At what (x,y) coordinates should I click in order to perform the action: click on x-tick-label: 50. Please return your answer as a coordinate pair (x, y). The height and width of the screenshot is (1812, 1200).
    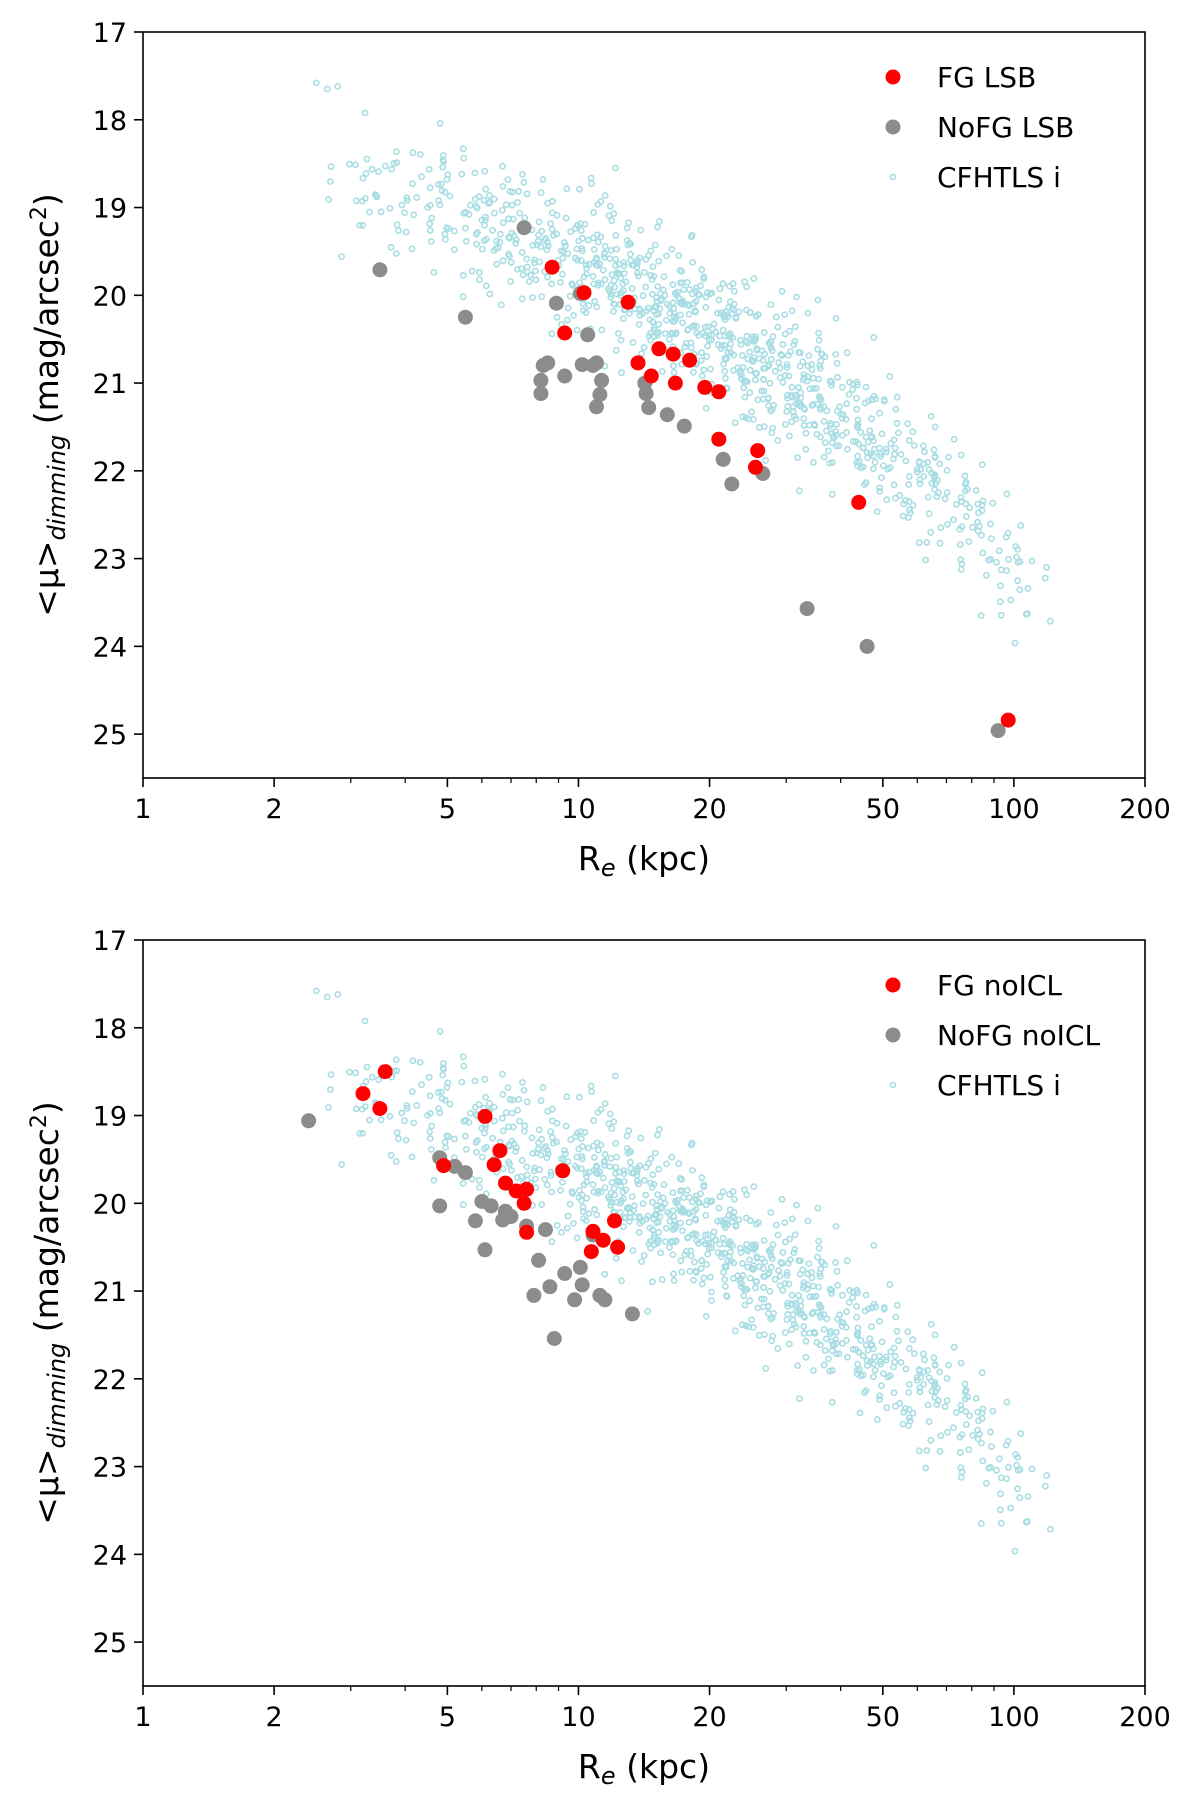
    Looking at the image, I should click on (883, 1717).